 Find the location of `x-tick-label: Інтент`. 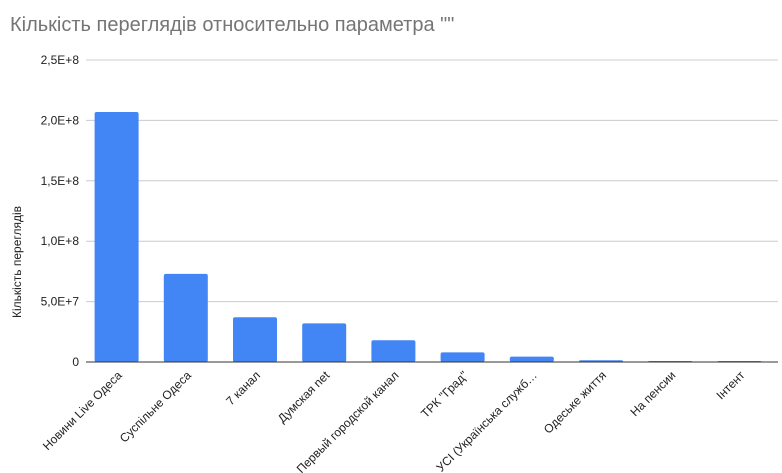

x-tick-label: Інтент is located at coordinates (730, 385).